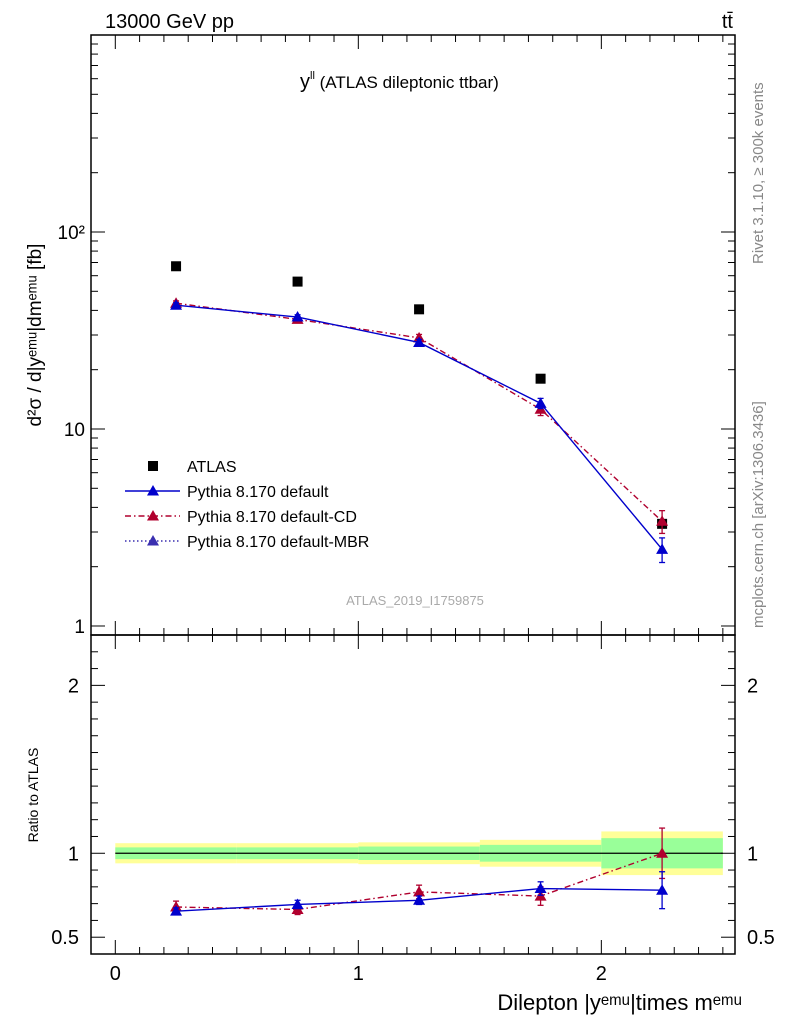 Image resolution: width=786 pixels, height=1024 pixels. I want to click on legend-label-0: Pythia 8.170 default, so click(258, 492).